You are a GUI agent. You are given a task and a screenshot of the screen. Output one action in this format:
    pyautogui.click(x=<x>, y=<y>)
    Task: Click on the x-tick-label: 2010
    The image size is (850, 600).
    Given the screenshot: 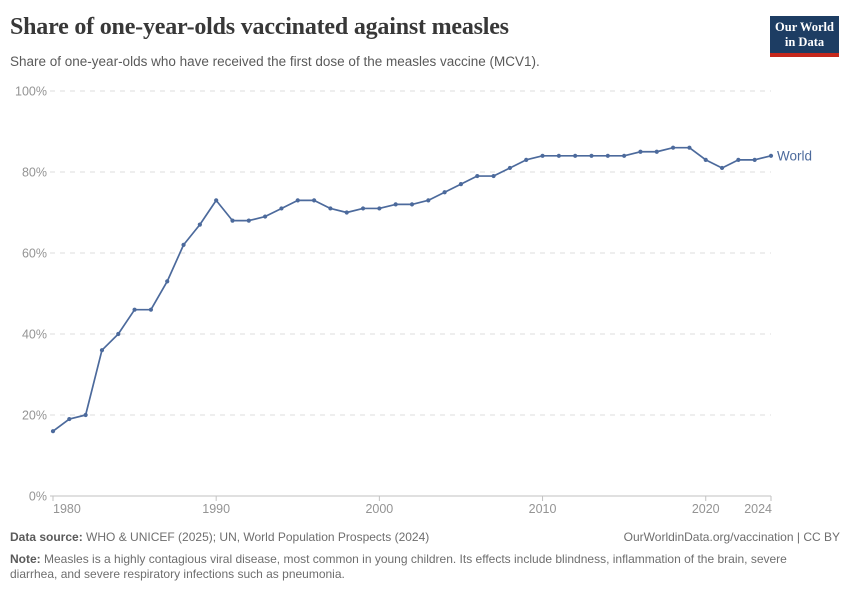 What is the action you would take?
    pyautogui.click(x=543, y=509)
    